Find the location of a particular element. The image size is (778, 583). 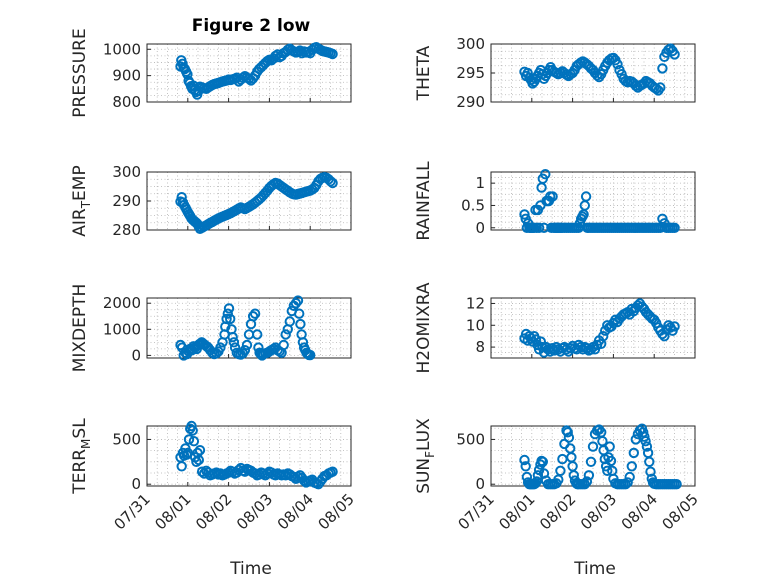

x-axis-label-left: Time is located at coordinates (250, 569).